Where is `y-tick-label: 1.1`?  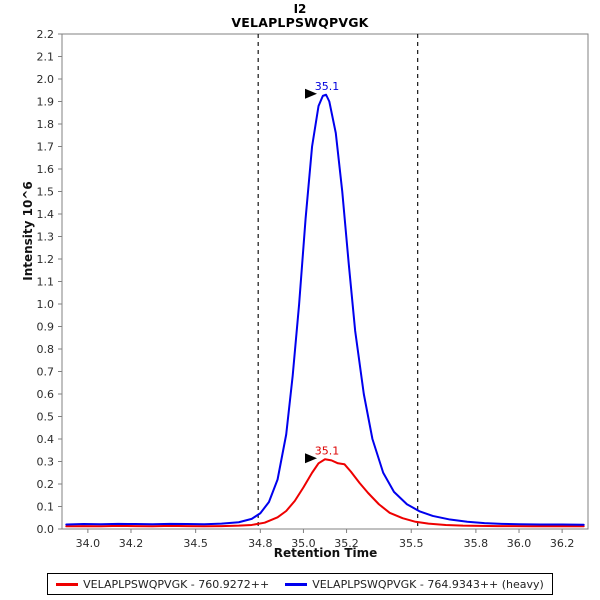
y-tick-label: 1.1 is located at coordinates (46, 282).